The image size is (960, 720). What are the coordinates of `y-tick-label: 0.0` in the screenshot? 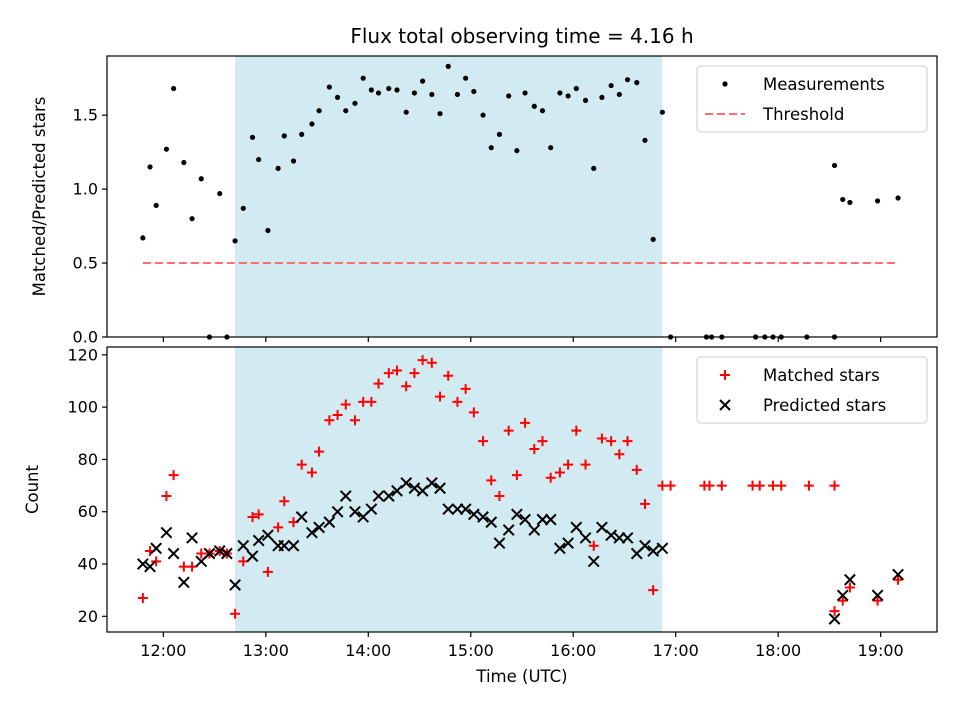 It's located at (85, 337).